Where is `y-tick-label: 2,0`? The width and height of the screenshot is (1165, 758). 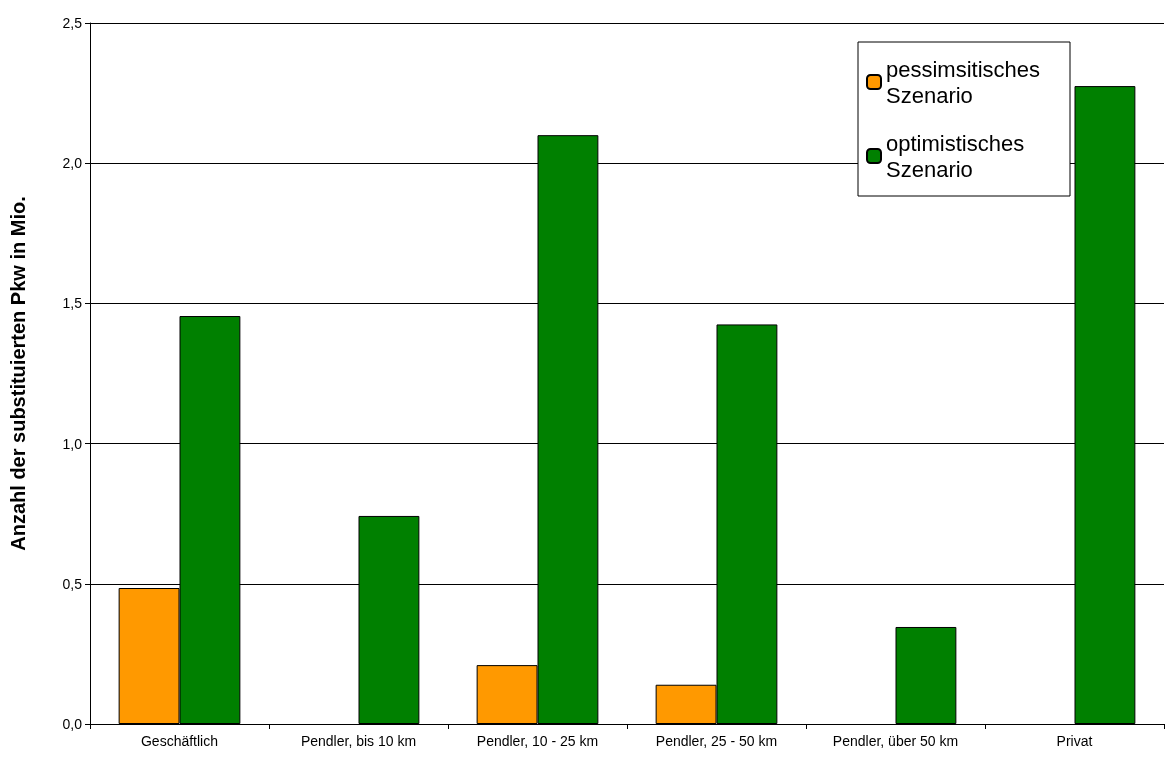
y-tick-label: 2,0 is located at coordinates (72, 163).